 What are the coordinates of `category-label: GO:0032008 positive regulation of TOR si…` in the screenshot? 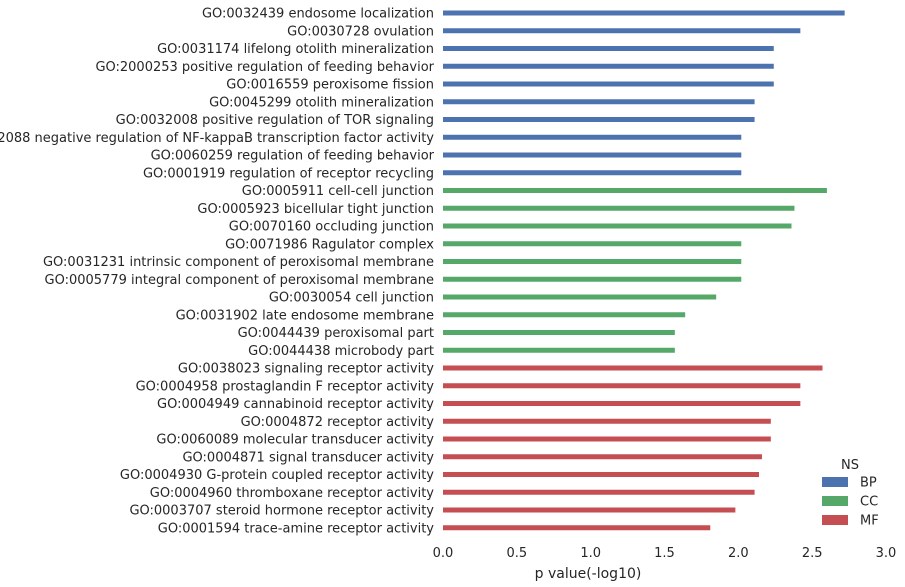 It's located at (275, 120).